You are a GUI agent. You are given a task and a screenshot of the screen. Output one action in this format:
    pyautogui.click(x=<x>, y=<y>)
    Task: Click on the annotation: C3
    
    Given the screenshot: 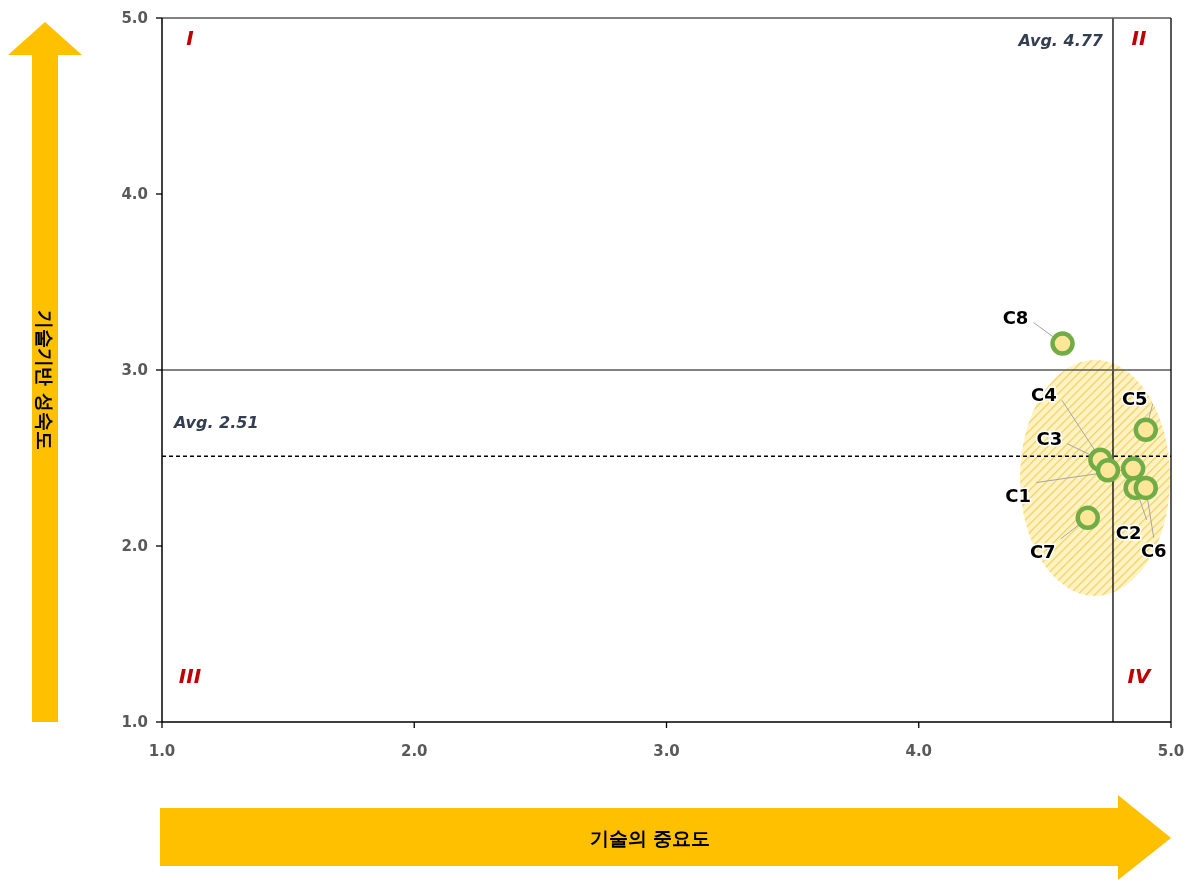 What is the action you would take?
    pyautogui.click(x=1049, y=438)
    